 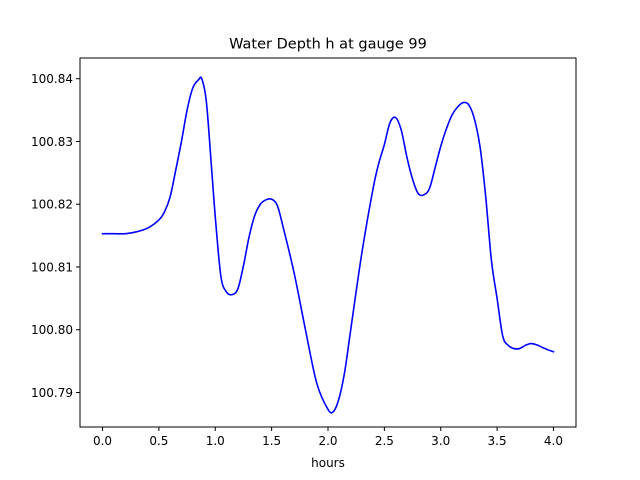 What do you see at coordinates (271, 441) in the screenshot?
I see `x-tick-label: 1.5` at bounding box center [271, 441].